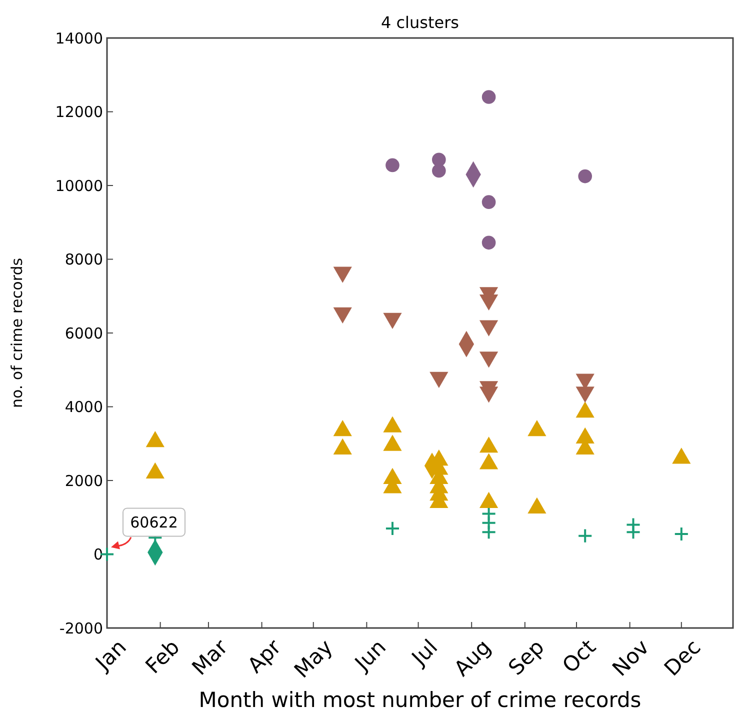  What do you see at coordinates (631, 657) in the screenshot?
I see `x-tick-label: Nov` at bounding box center [631, 657].